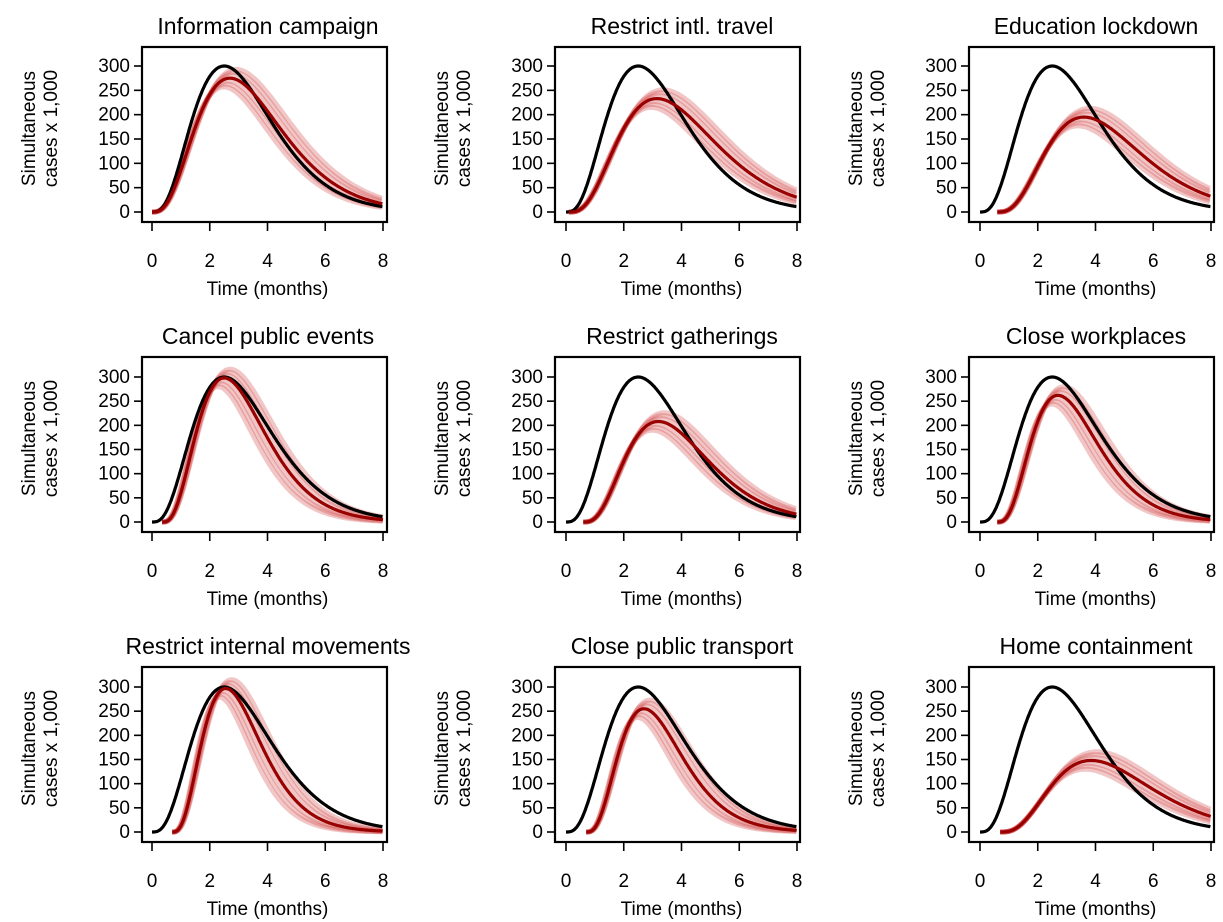  I want to click on panel-title: Home containment, so click(1096, 646).